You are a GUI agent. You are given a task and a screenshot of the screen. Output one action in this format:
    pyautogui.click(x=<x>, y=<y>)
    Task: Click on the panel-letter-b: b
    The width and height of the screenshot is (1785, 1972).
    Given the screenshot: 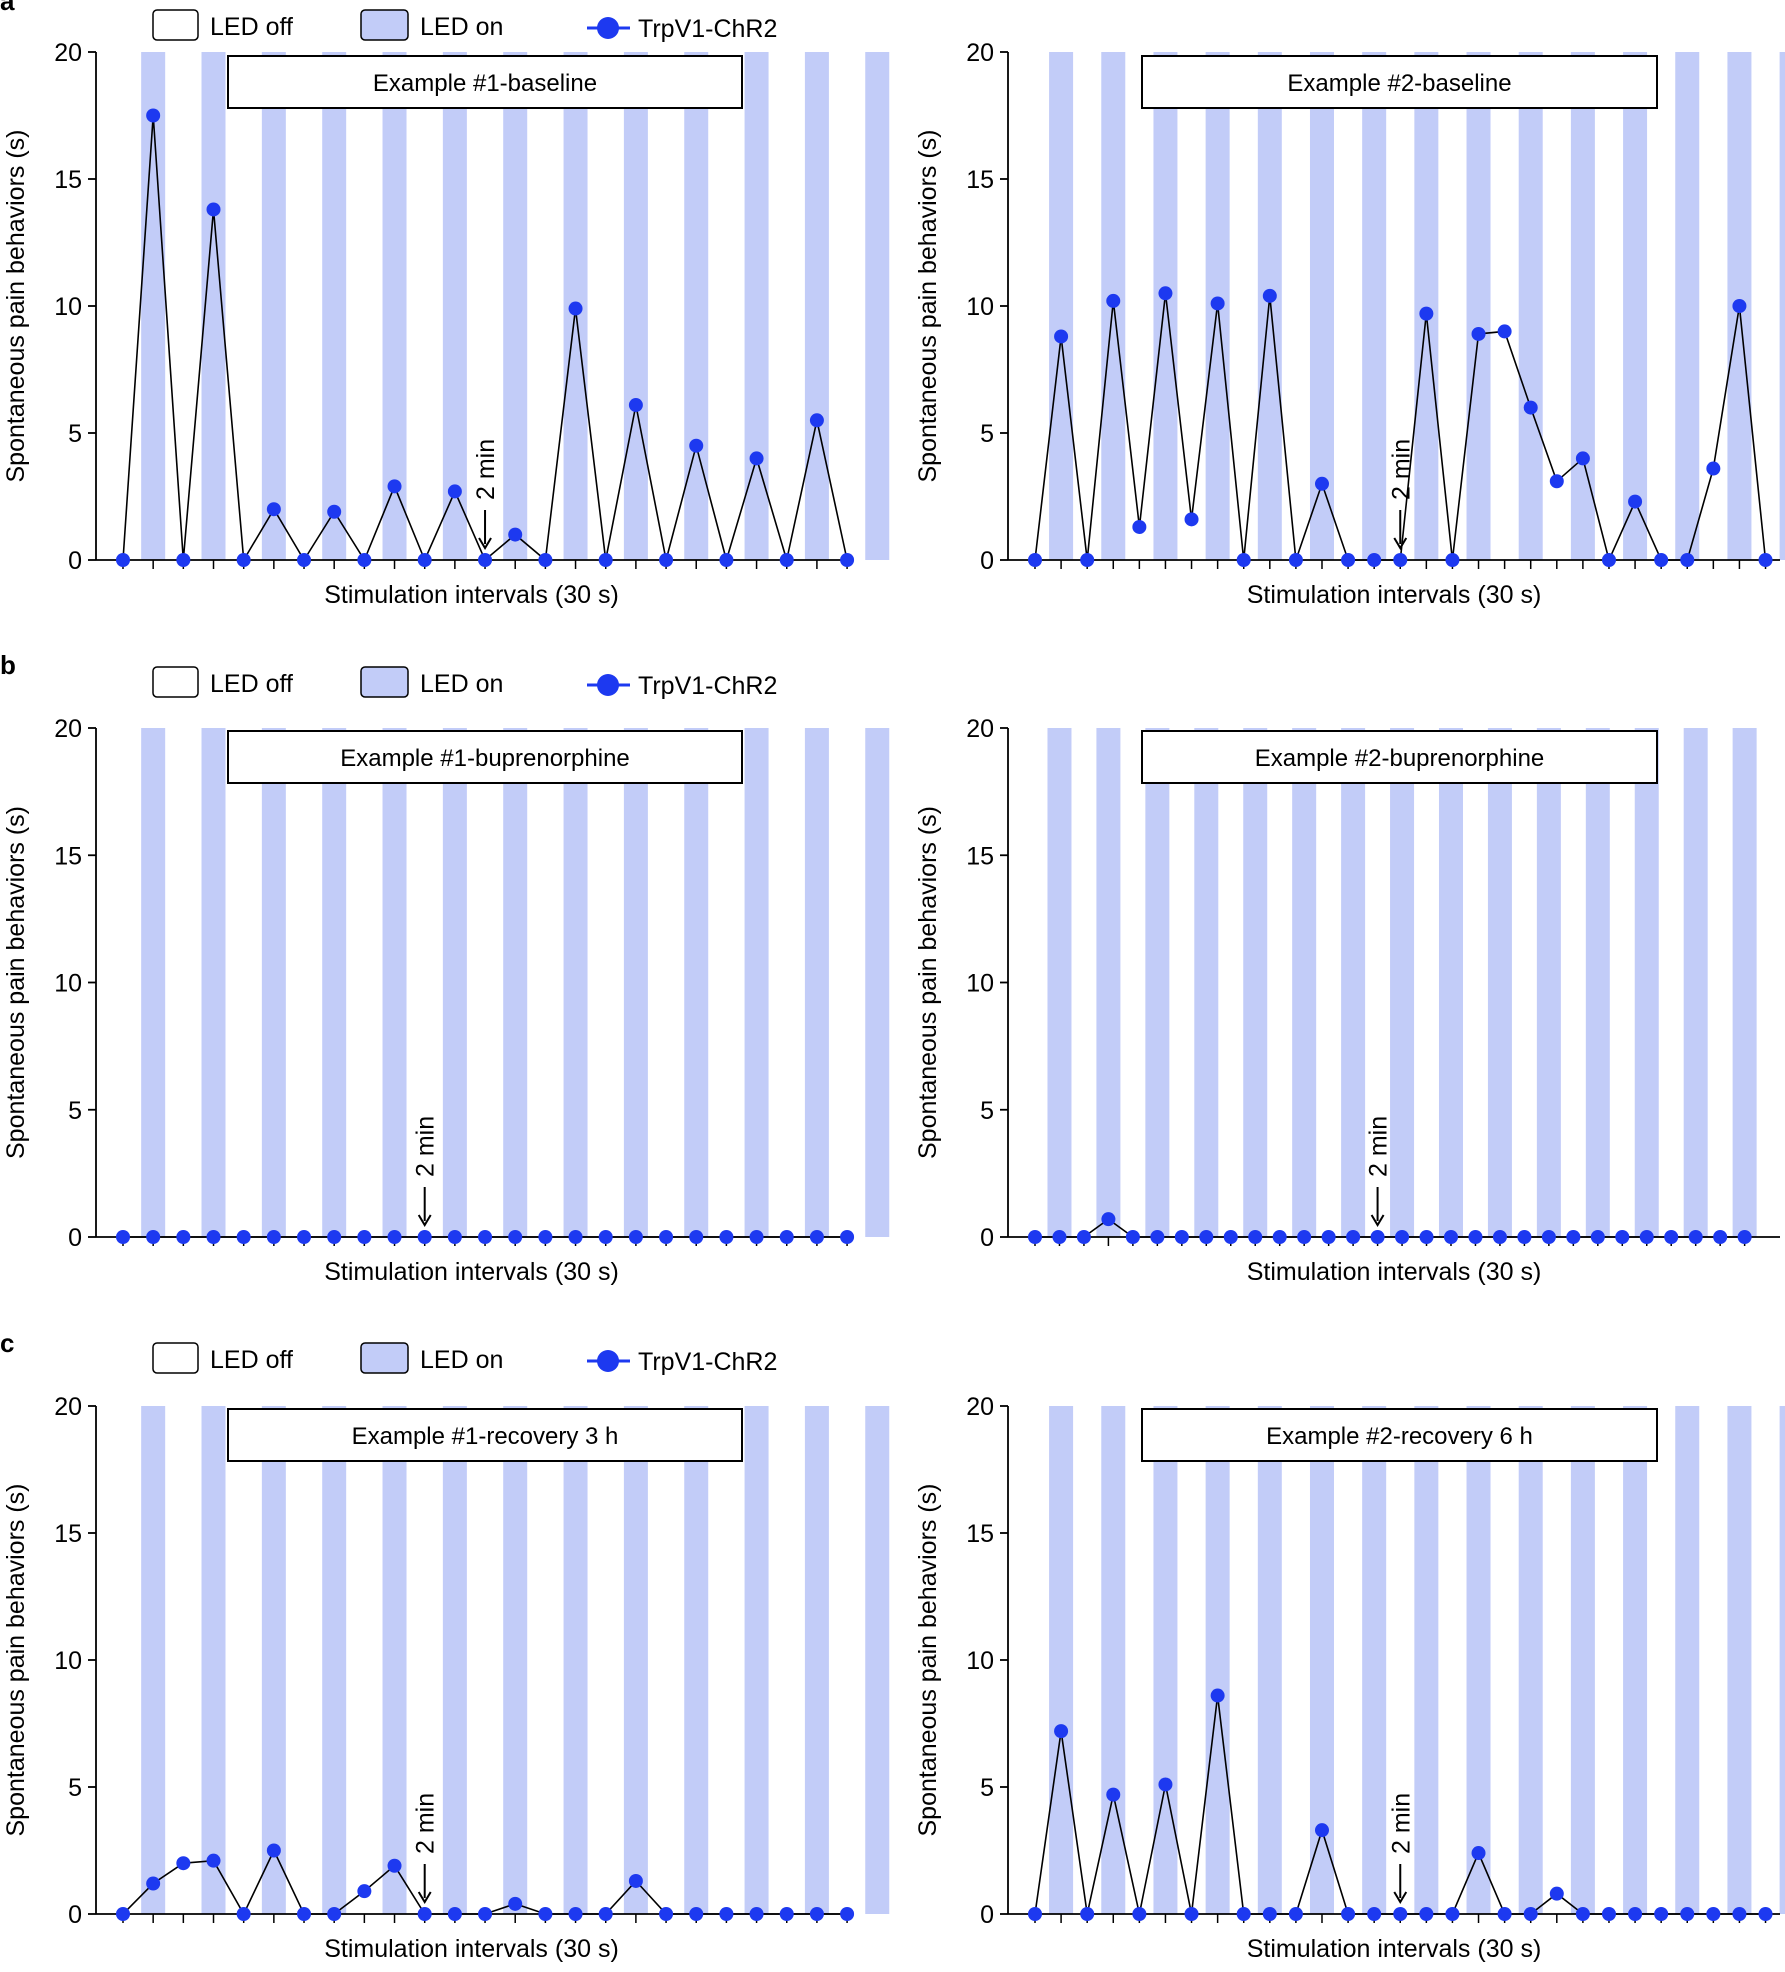 What is the action you would take?
    pyautogui.click(x=8, y=665)
    